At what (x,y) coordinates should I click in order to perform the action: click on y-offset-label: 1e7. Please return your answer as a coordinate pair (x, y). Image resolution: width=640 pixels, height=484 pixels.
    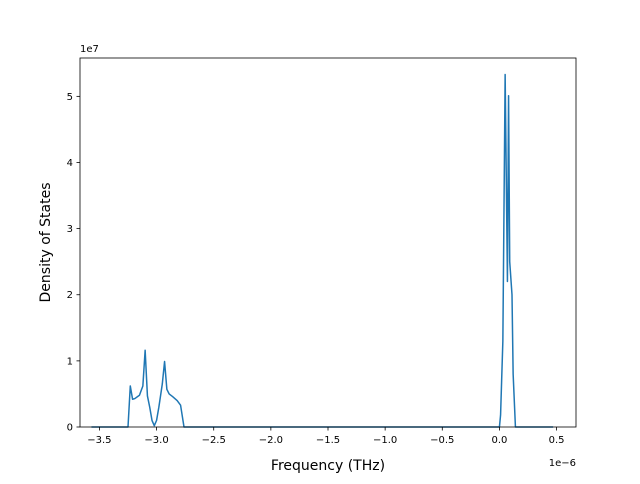
    Looking at the image, I should click on (89, 49).